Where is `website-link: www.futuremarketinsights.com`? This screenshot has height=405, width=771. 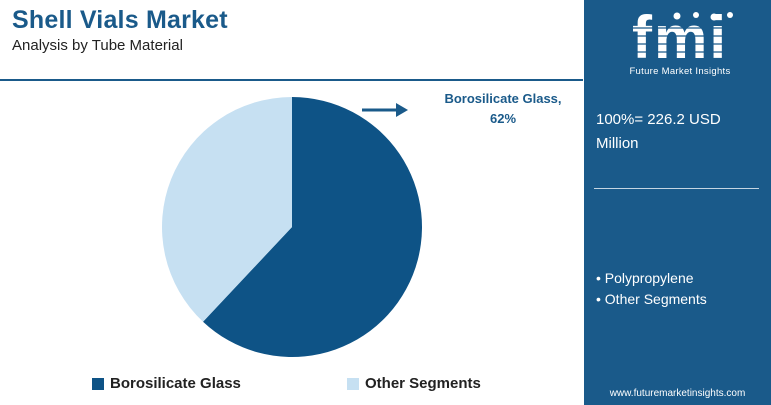 website-link: www.futuremarketinsights.com is located at coordinates (677, 393).